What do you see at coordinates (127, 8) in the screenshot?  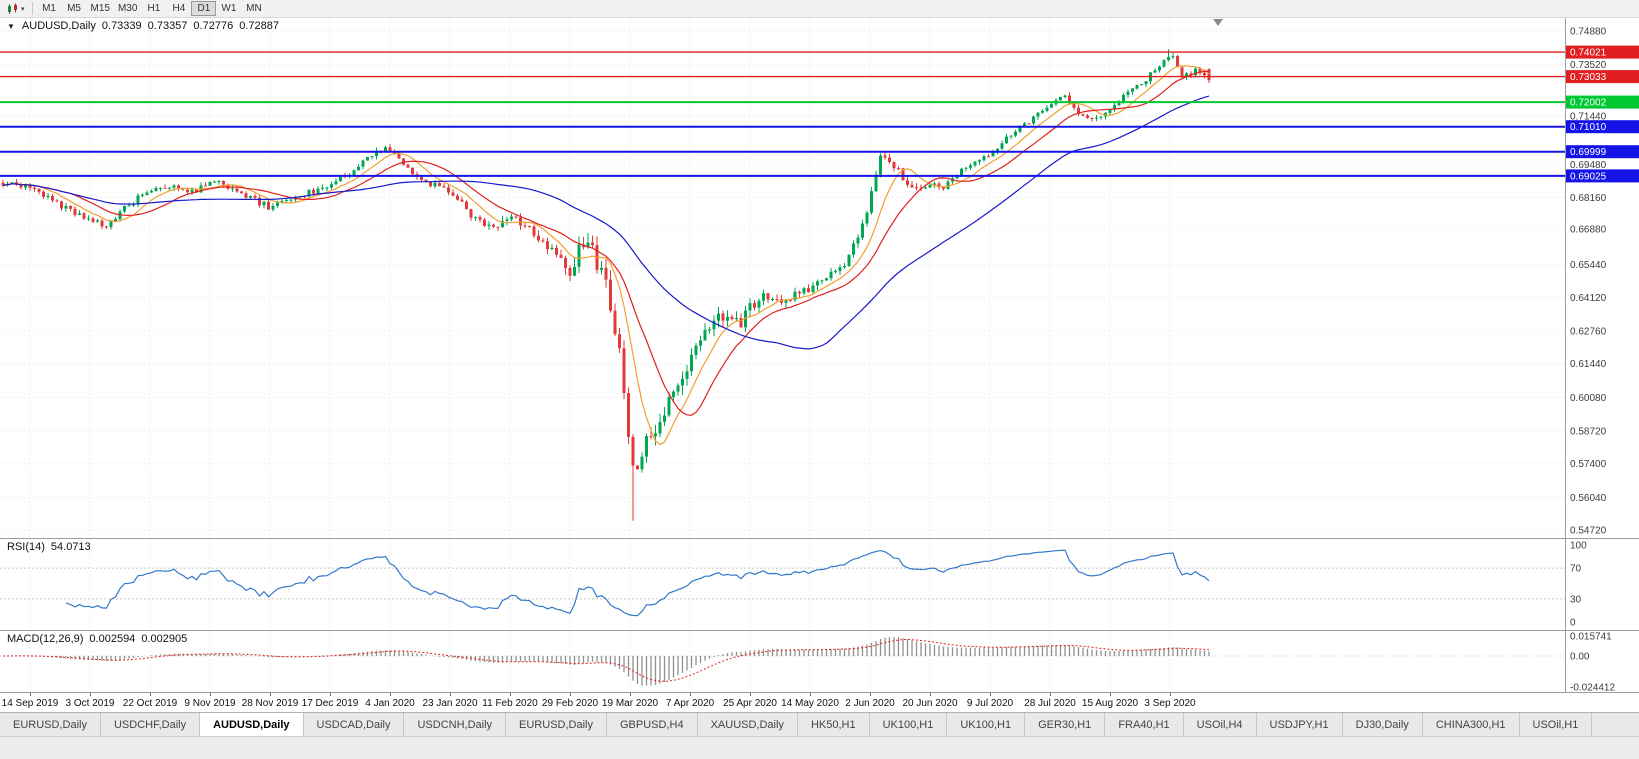 I see `timeframe-button-m30: M30` at bounding box center [127, 8].